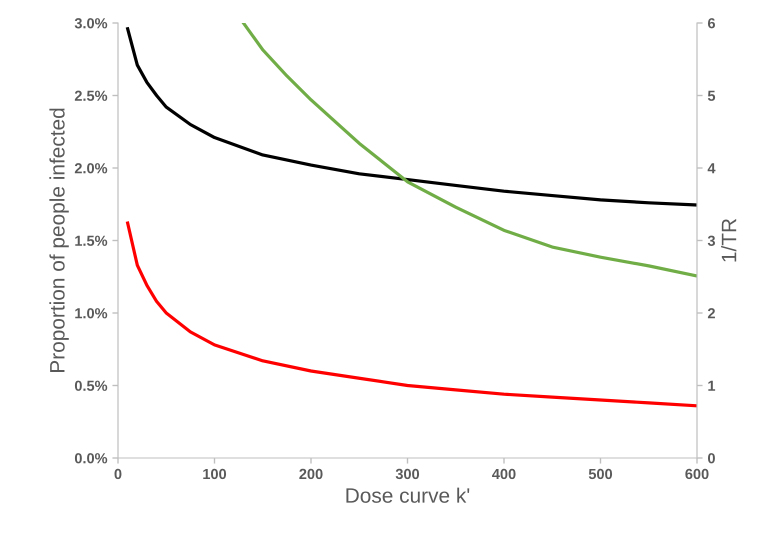 Image resolution: width=772 pixels, height=551 pixels. Describe the element at coordinates (711, 458) in the screenshot. I see `y2-tick-label: 0` at that location.